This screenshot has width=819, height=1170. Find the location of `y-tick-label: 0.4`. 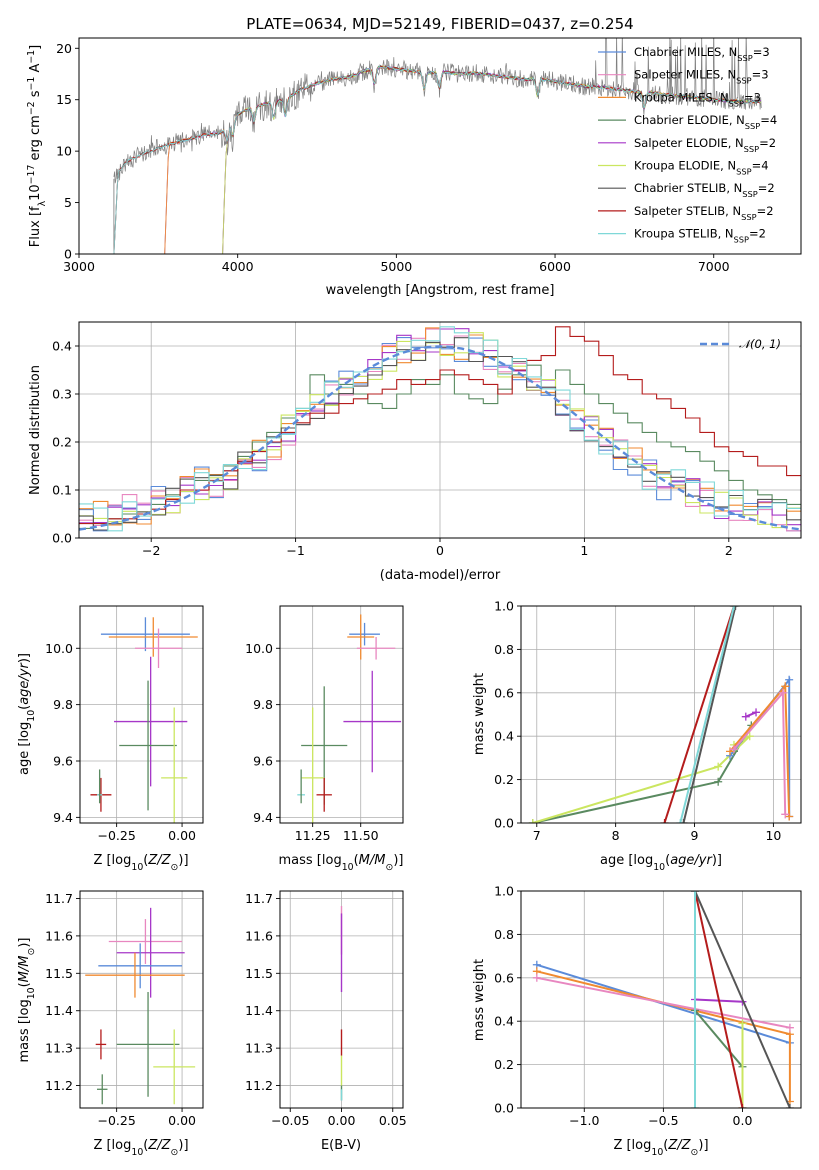

y-tick-label: 0.4 is located at coordinates (504, 1021).